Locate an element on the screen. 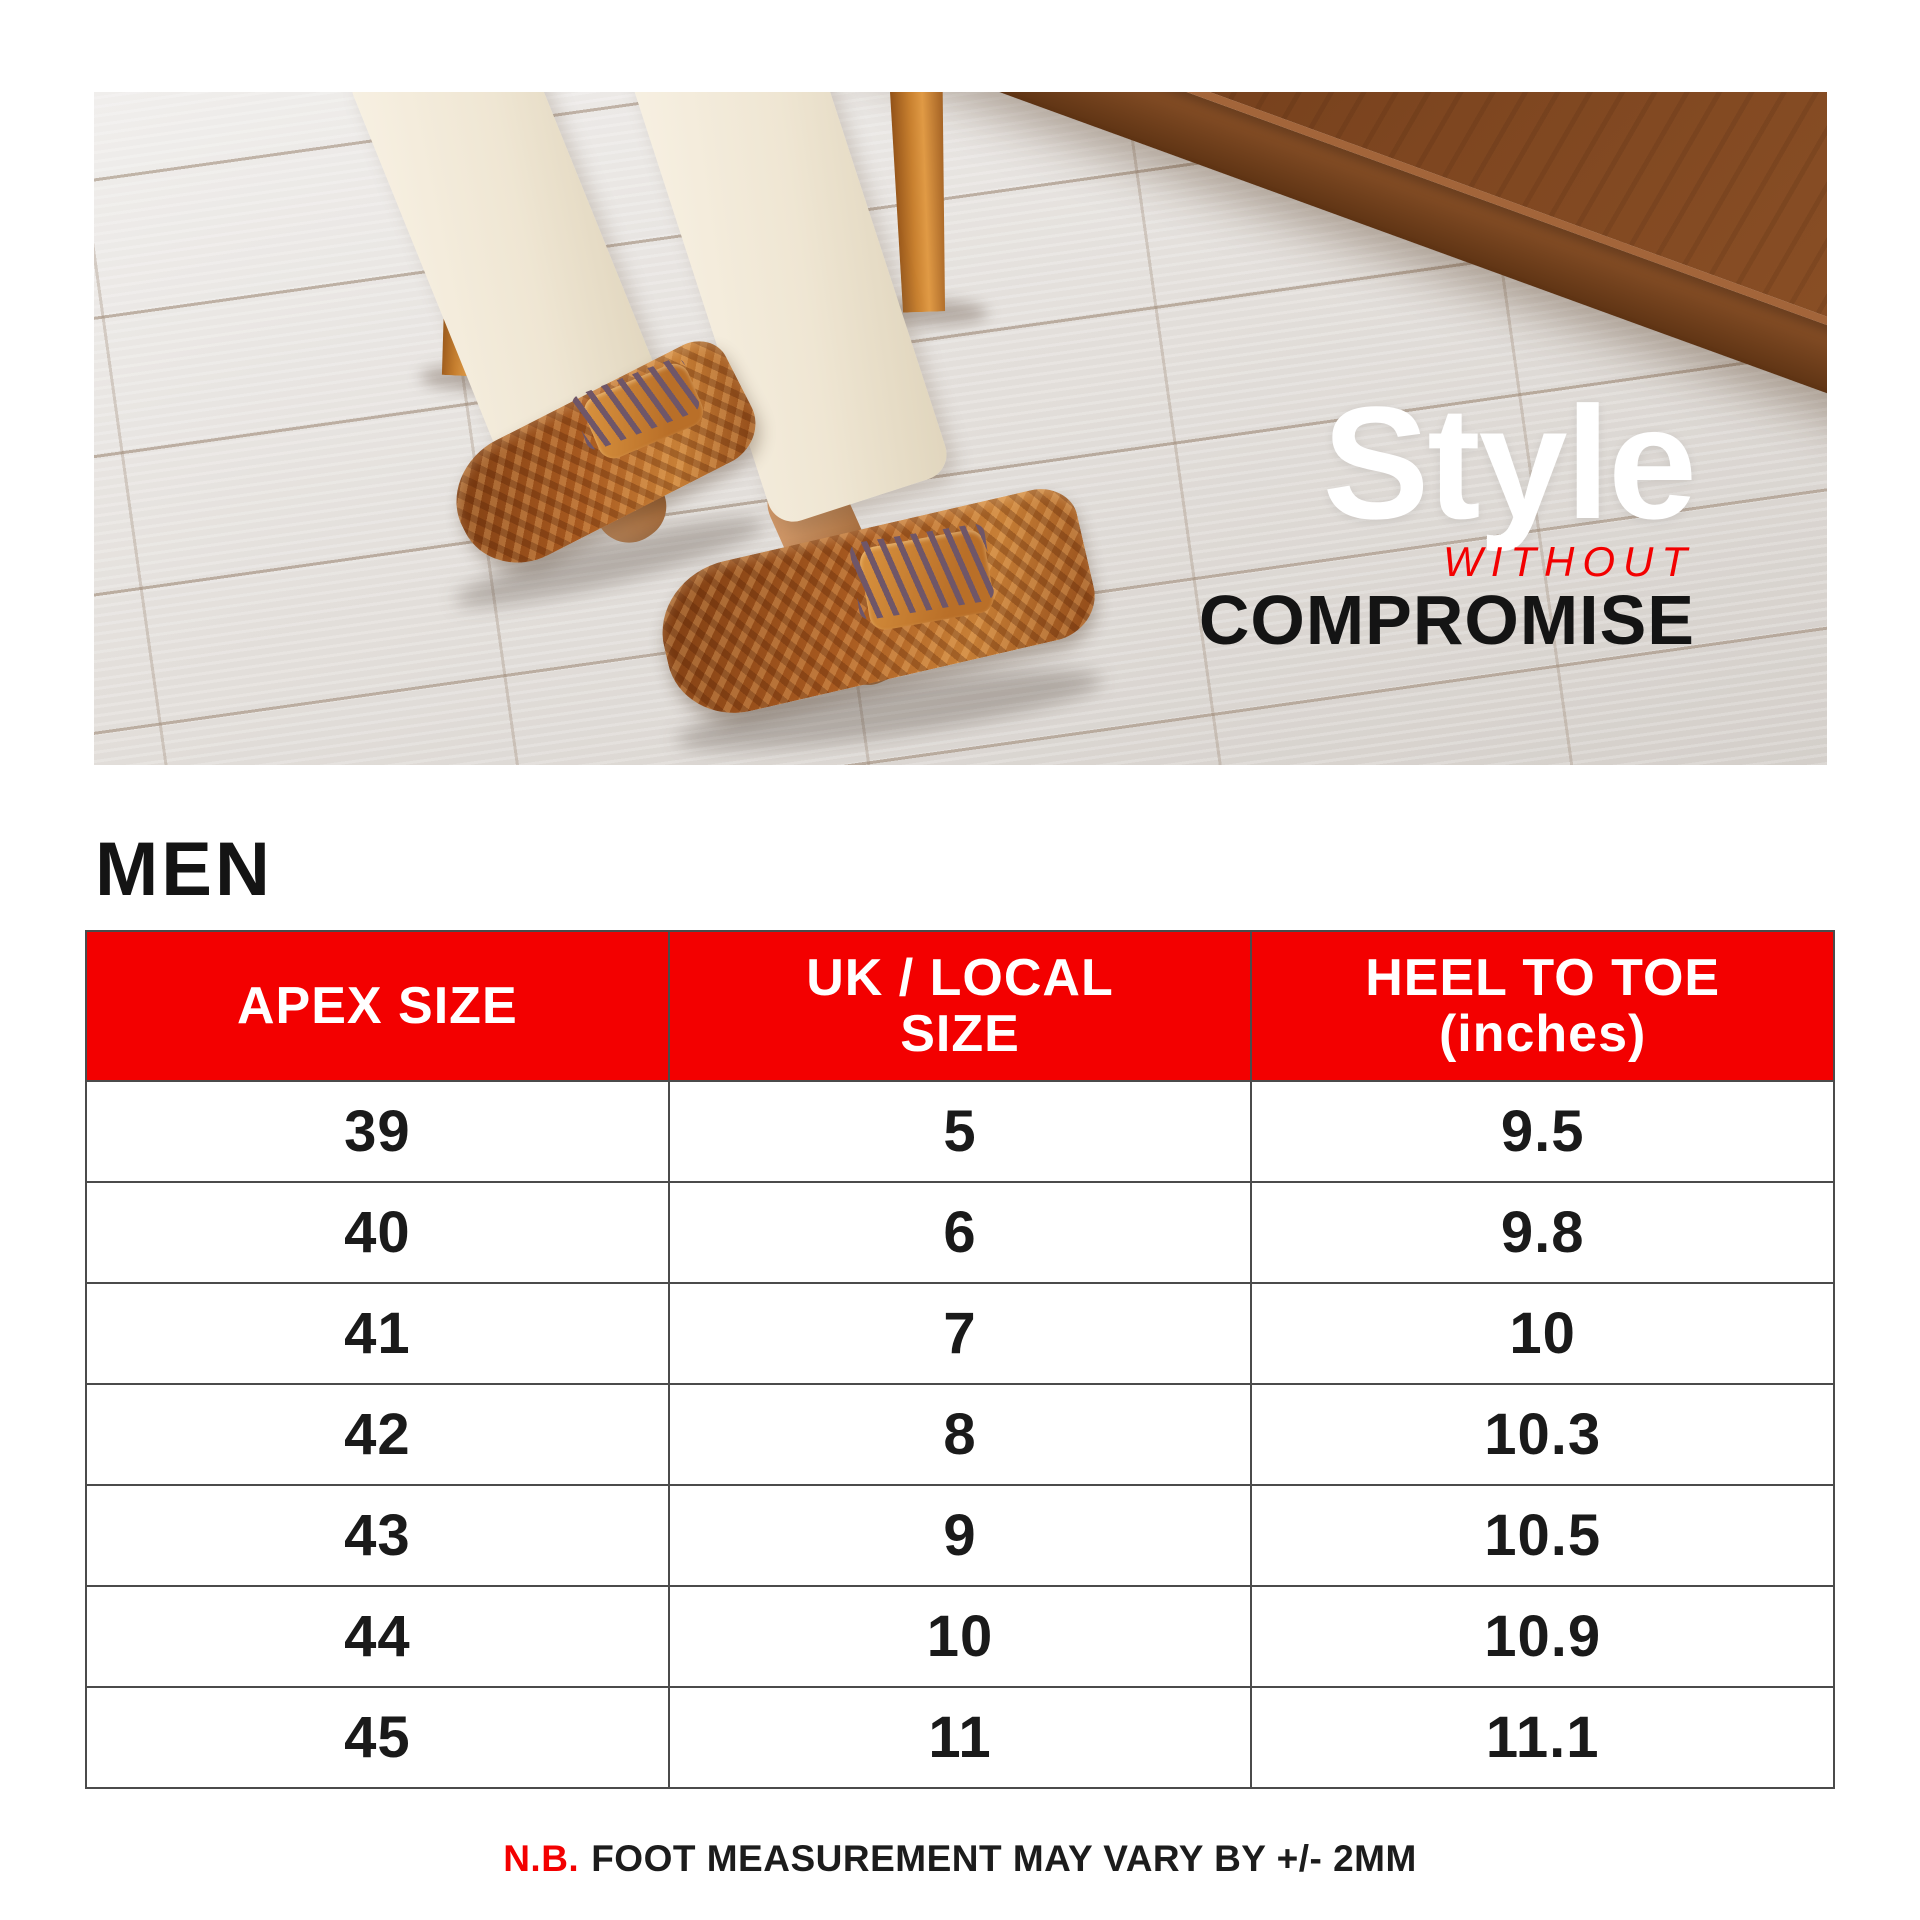  apex-size-cell: 45 is located at coordinates (377, 1737).